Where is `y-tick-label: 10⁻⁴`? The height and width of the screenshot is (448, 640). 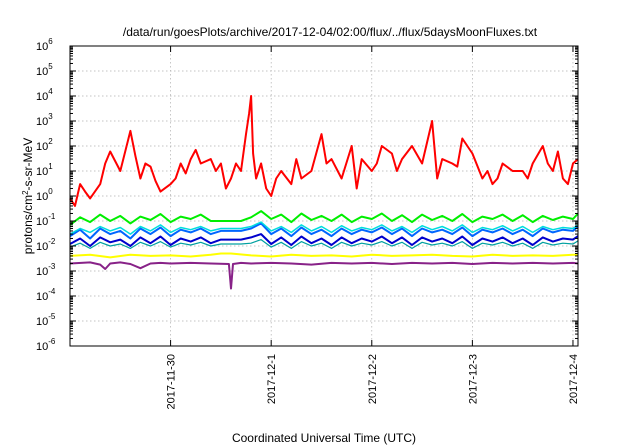 y-tick-label: 10⁻⁴ is located at coordinates (46, 295).